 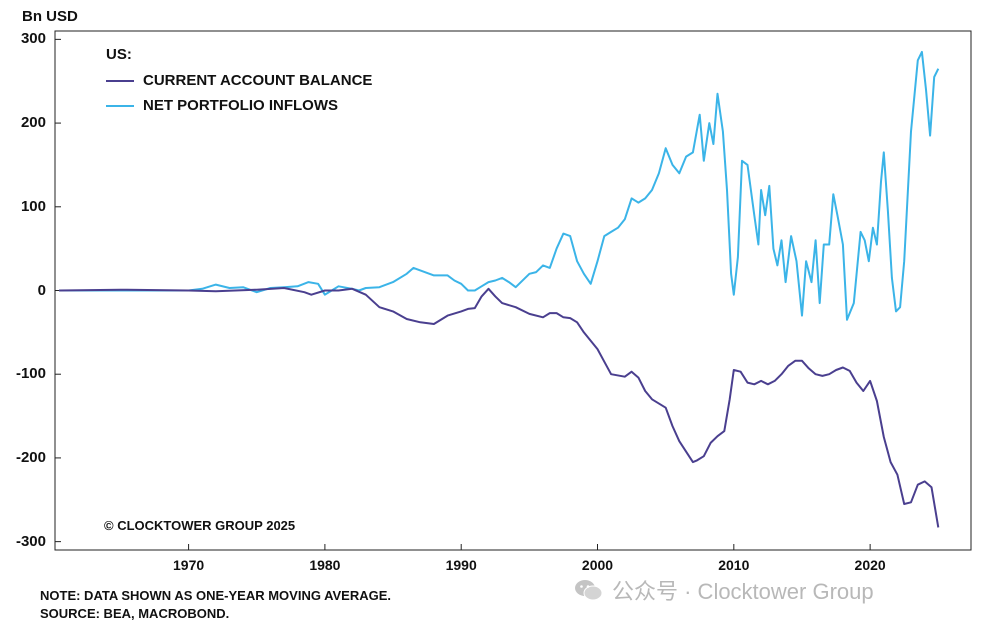 What do you see at coordinates (120, 80) in the screenshot?
I see `legend-swatch-current-account` at bounding box center [120, 80].